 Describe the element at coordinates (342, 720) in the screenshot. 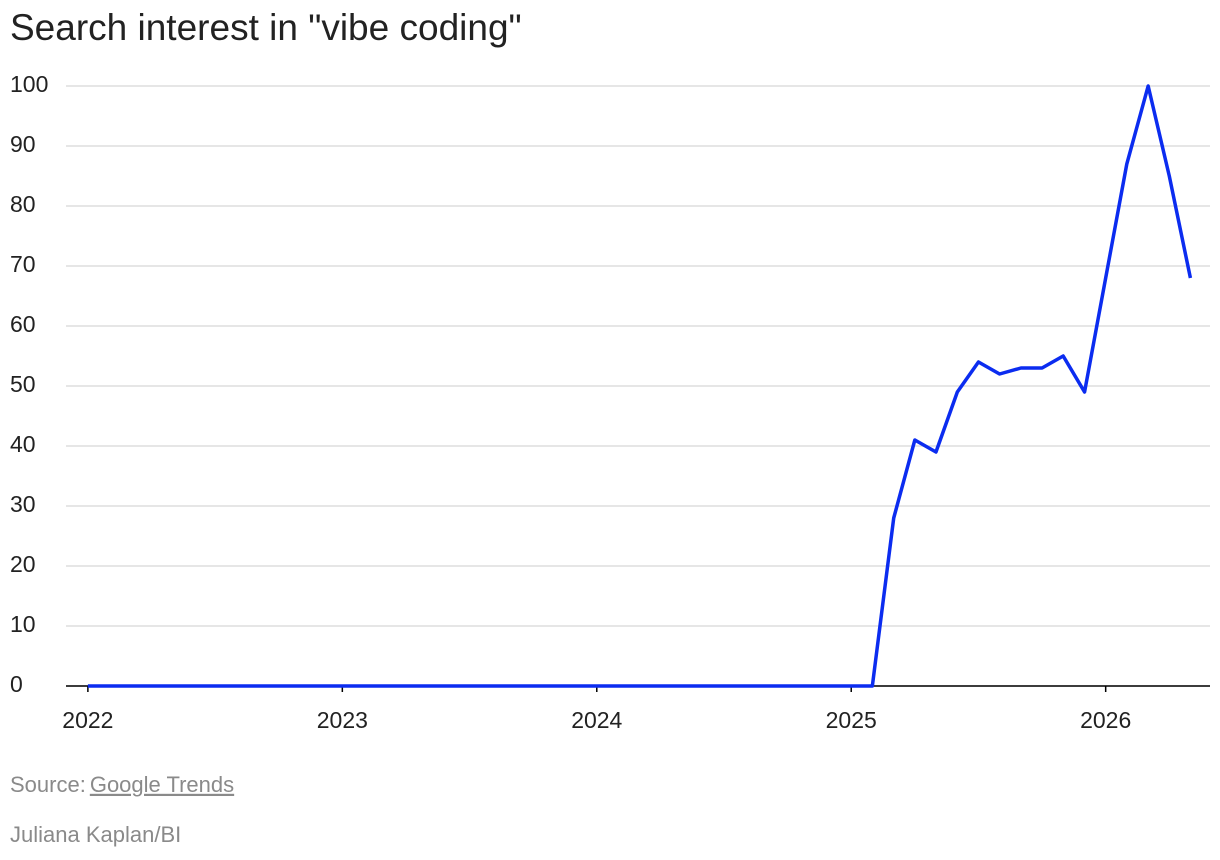

I see `x-tick-label: 2023` at that location.